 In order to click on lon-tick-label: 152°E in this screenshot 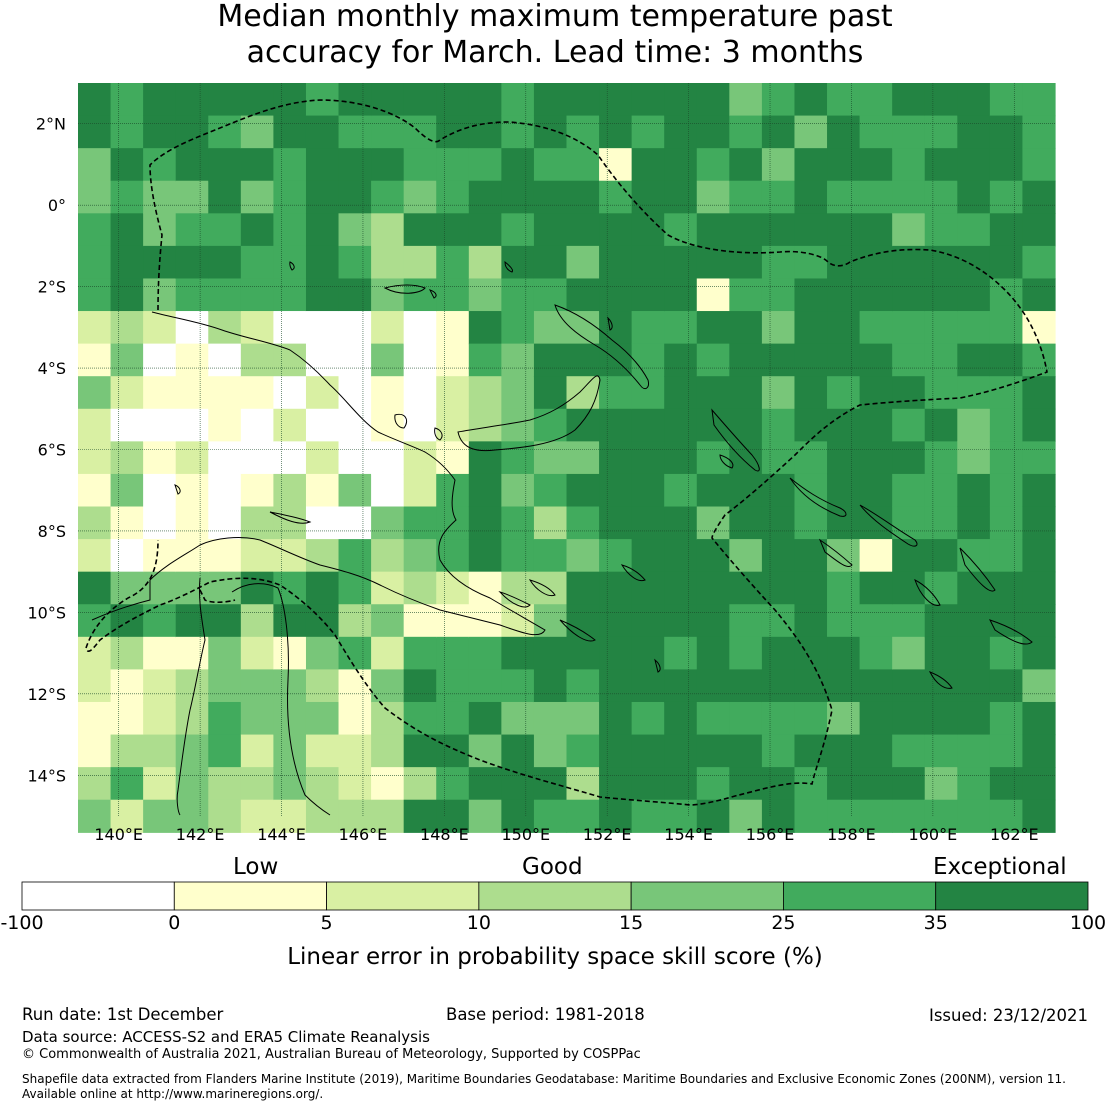, I will do `click(607, 834)`.